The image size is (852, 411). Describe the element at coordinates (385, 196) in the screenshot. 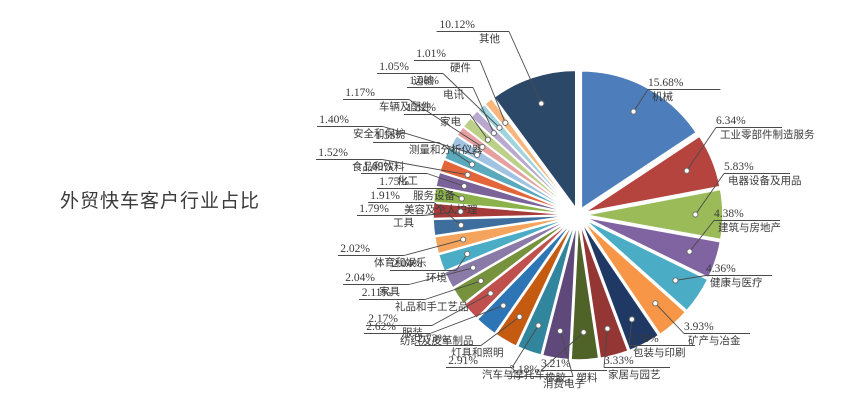

I see `slice-percent-label: 1.91%` at that location.